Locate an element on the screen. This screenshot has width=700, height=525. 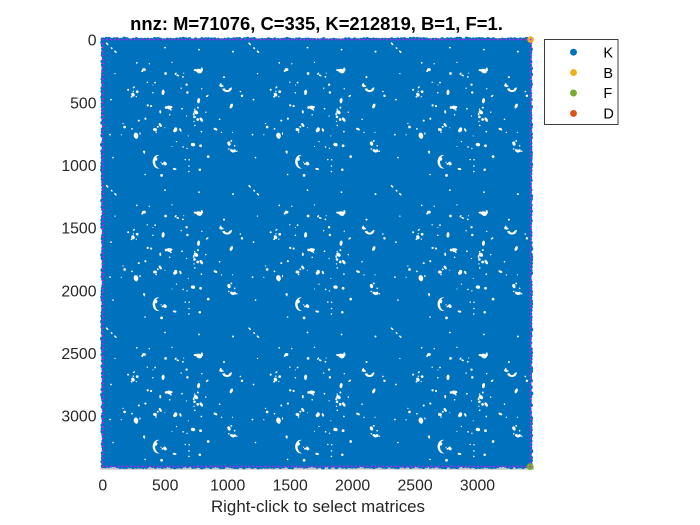
svg-text: D is located at coordinates (608, 115).